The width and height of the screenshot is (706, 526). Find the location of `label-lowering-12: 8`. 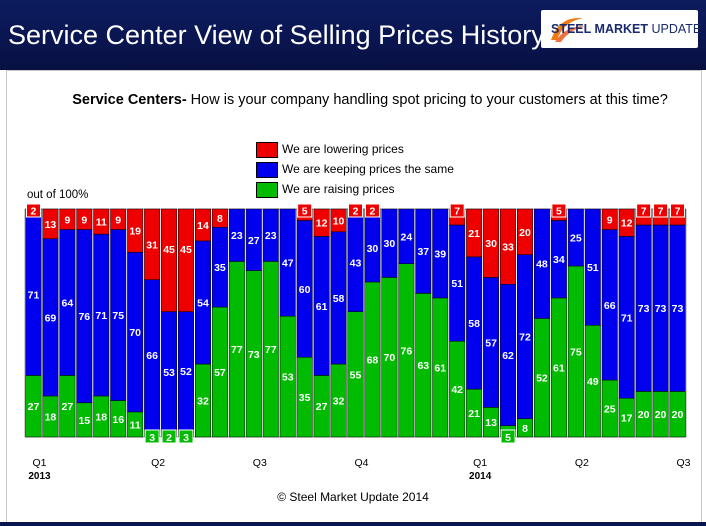

label-lowering-12: 8 is located at coordinates (220, 219).